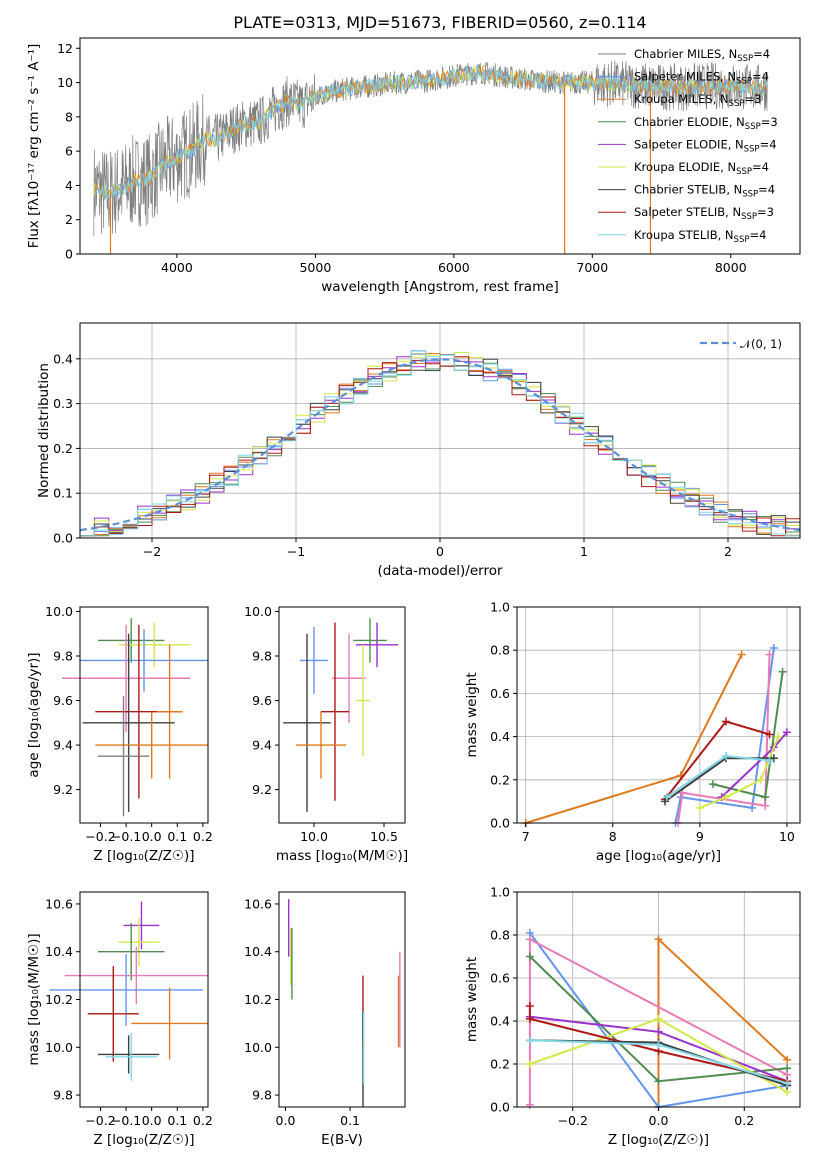 The image size is (819, 1170). I want to click on mass_weight_vs_age-ytick-label: 0.4, so click(500, 736).